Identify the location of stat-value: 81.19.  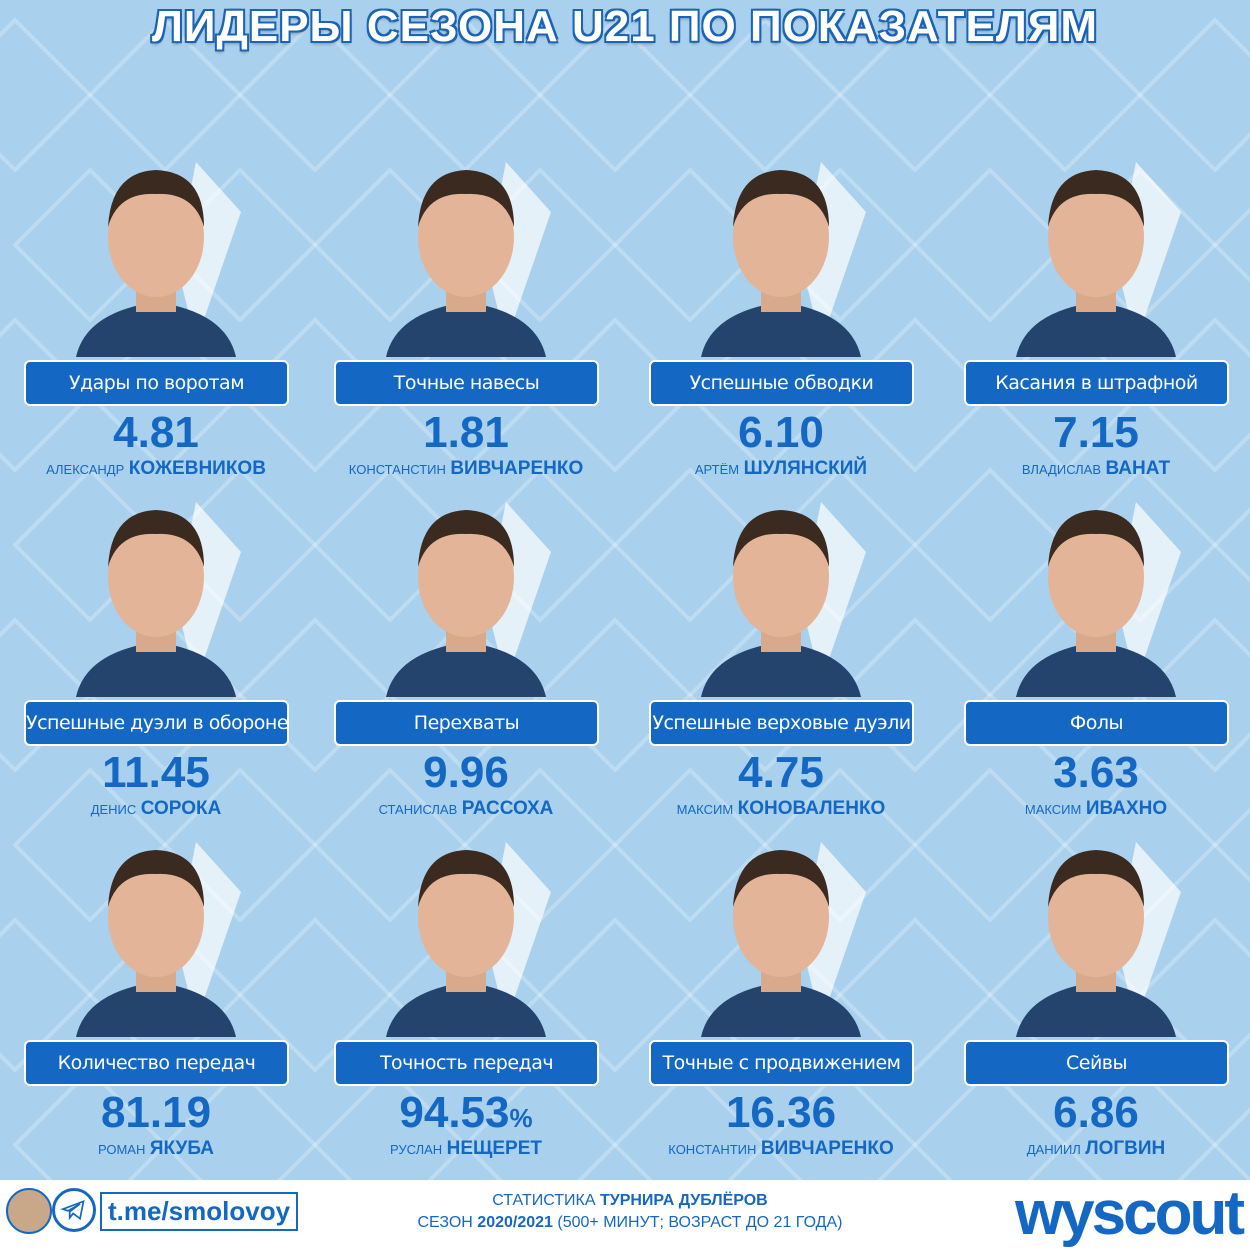
(156, 1113).